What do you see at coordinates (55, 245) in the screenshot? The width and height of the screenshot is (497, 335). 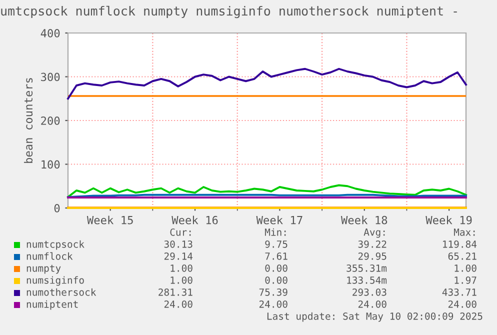 I see `legend-label: numtcpsock` at bounding box center [55, 245].